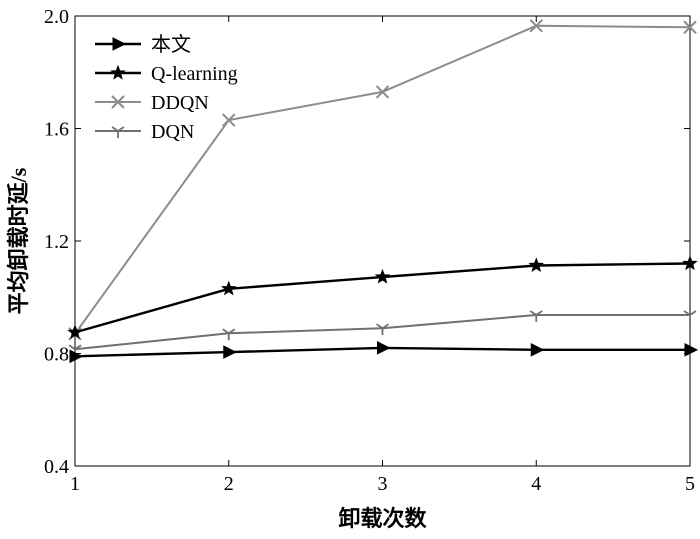 This screenshot has height=539, width=700. Describe the element at coordinates (143, 44) in the screenshot. I see `legend-item: 本文` at that location.